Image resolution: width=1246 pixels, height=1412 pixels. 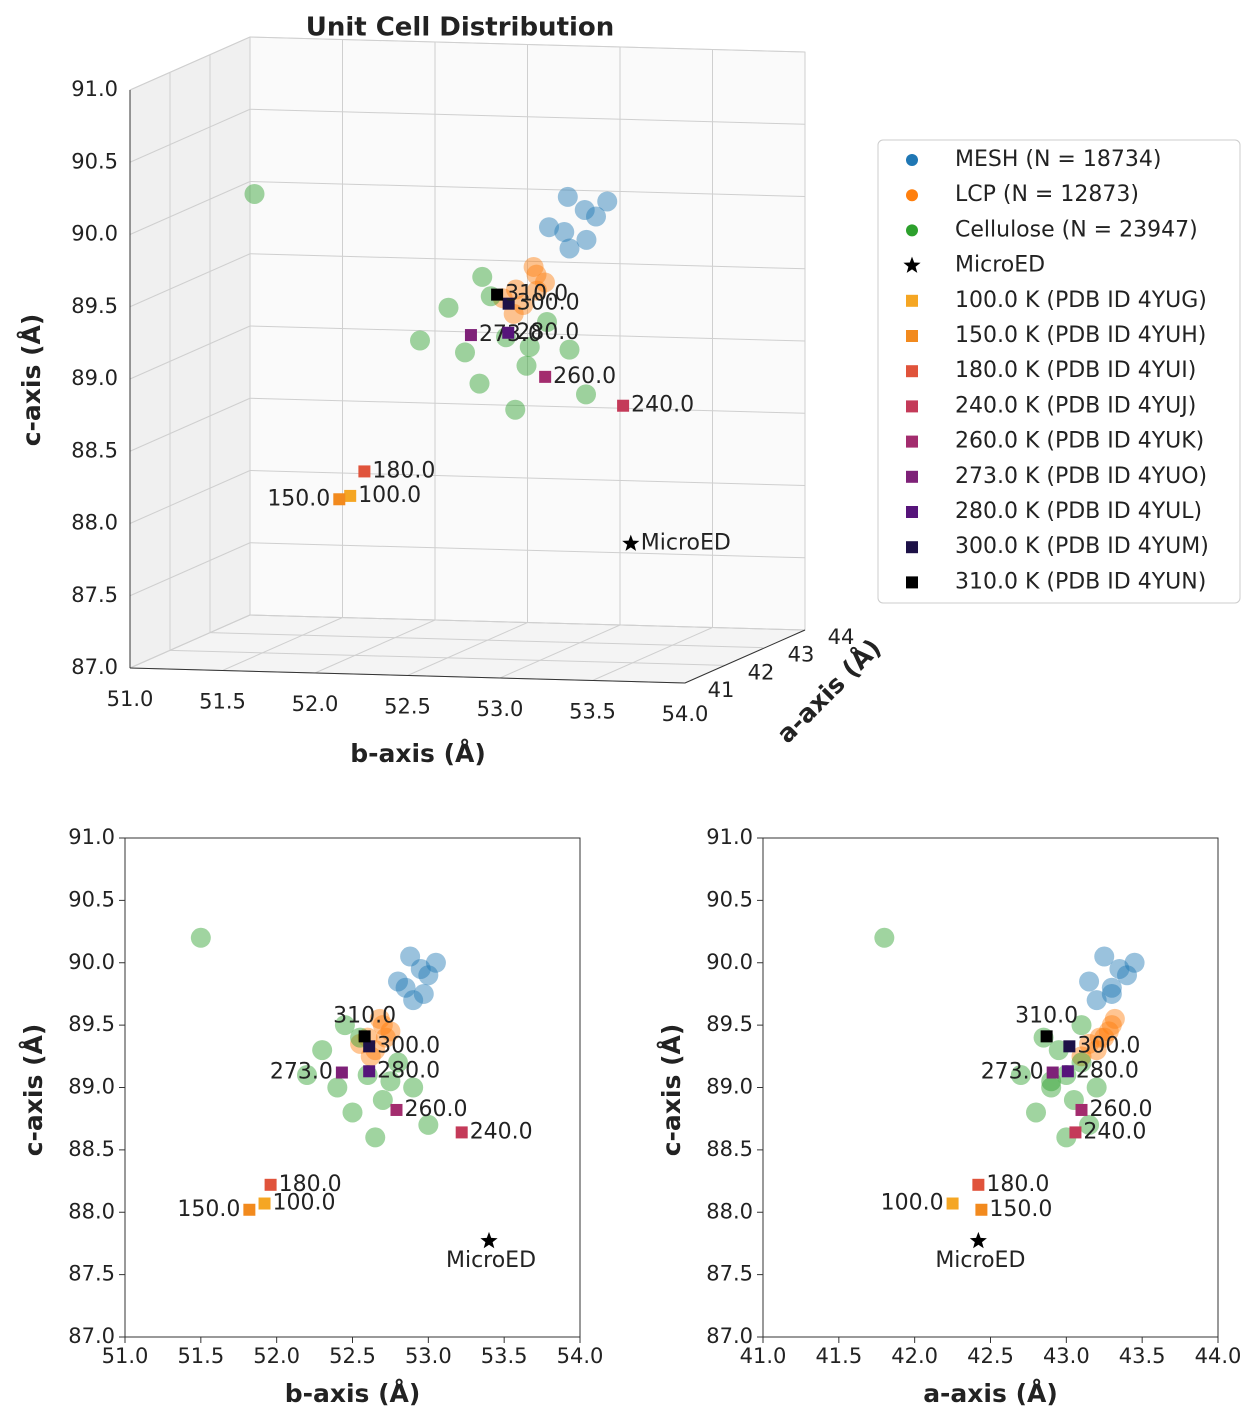 I want to click on legend-label: 260.0 K (PDB ID 4YUK), so click(x=1079, y=441).